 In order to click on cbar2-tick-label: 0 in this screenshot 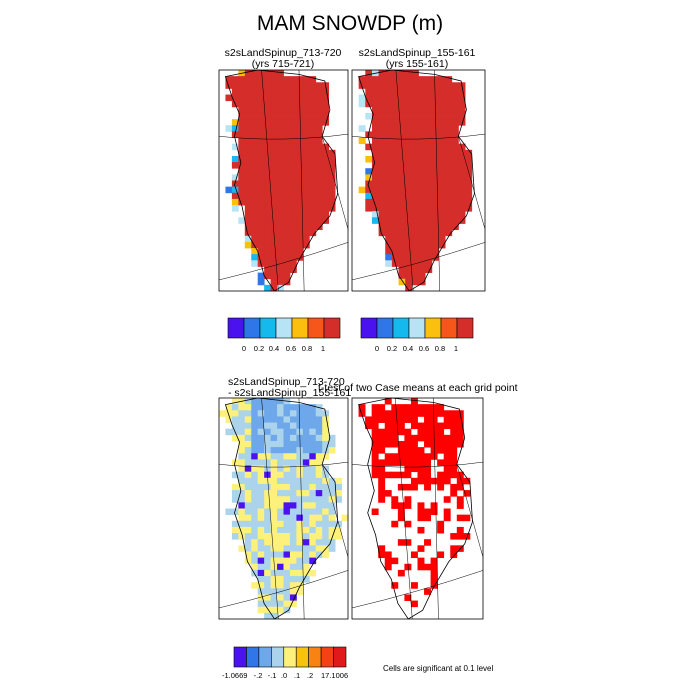, I will do `click(377, 348)`.